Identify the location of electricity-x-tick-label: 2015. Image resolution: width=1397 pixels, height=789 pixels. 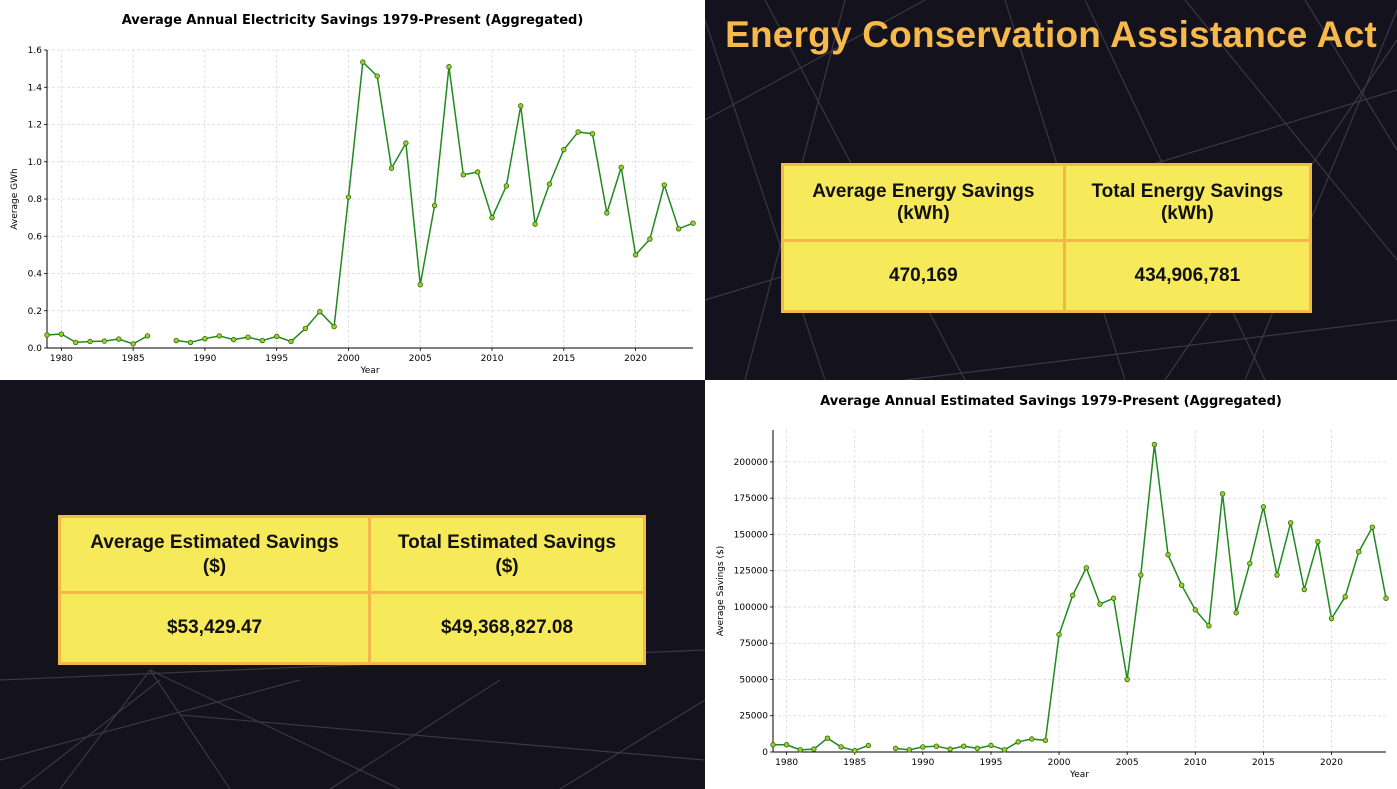
(563, 359).